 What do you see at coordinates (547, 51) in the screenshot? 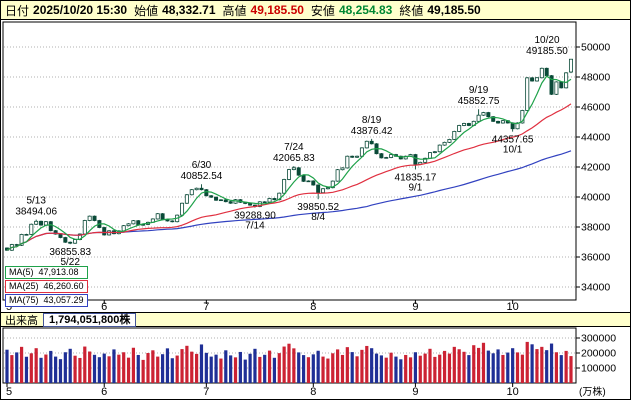
I see `svg-text: 49185.50` at bounding box center [547, 51].